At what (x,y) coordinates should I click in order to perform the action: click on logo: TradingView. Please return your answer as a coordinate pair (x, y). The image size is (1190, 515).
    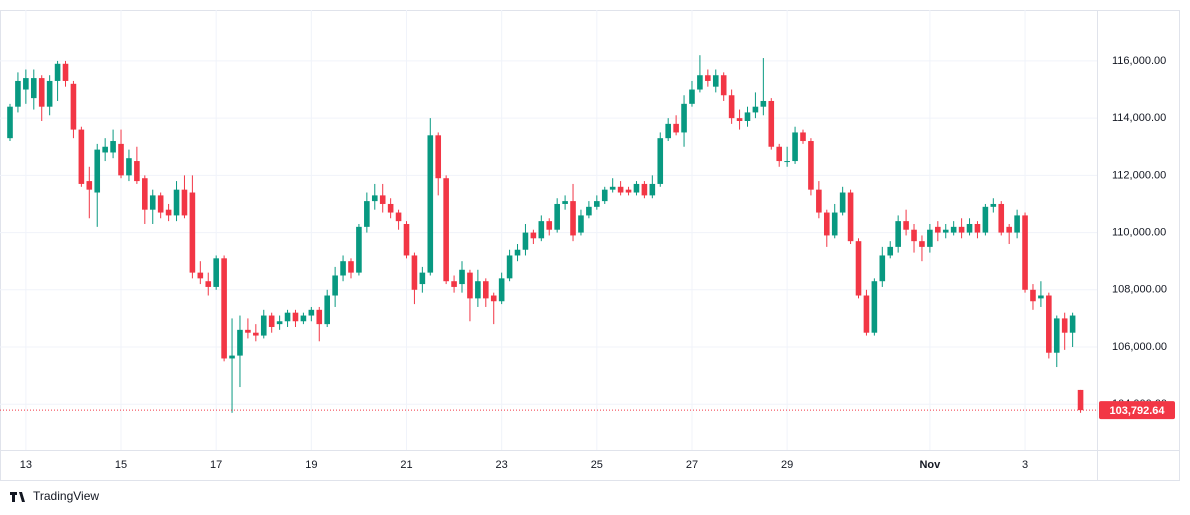
    Looking at the image, I should click on (54, 496).